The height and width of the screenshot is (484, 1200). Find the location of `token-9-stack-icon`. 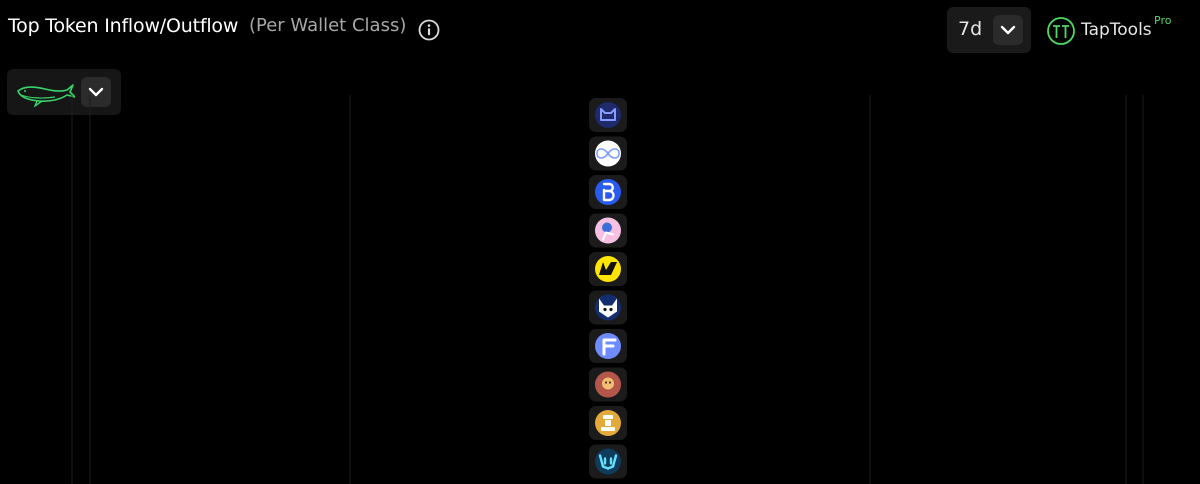

token-9-stack-icon is located at coordinates (608, 423).